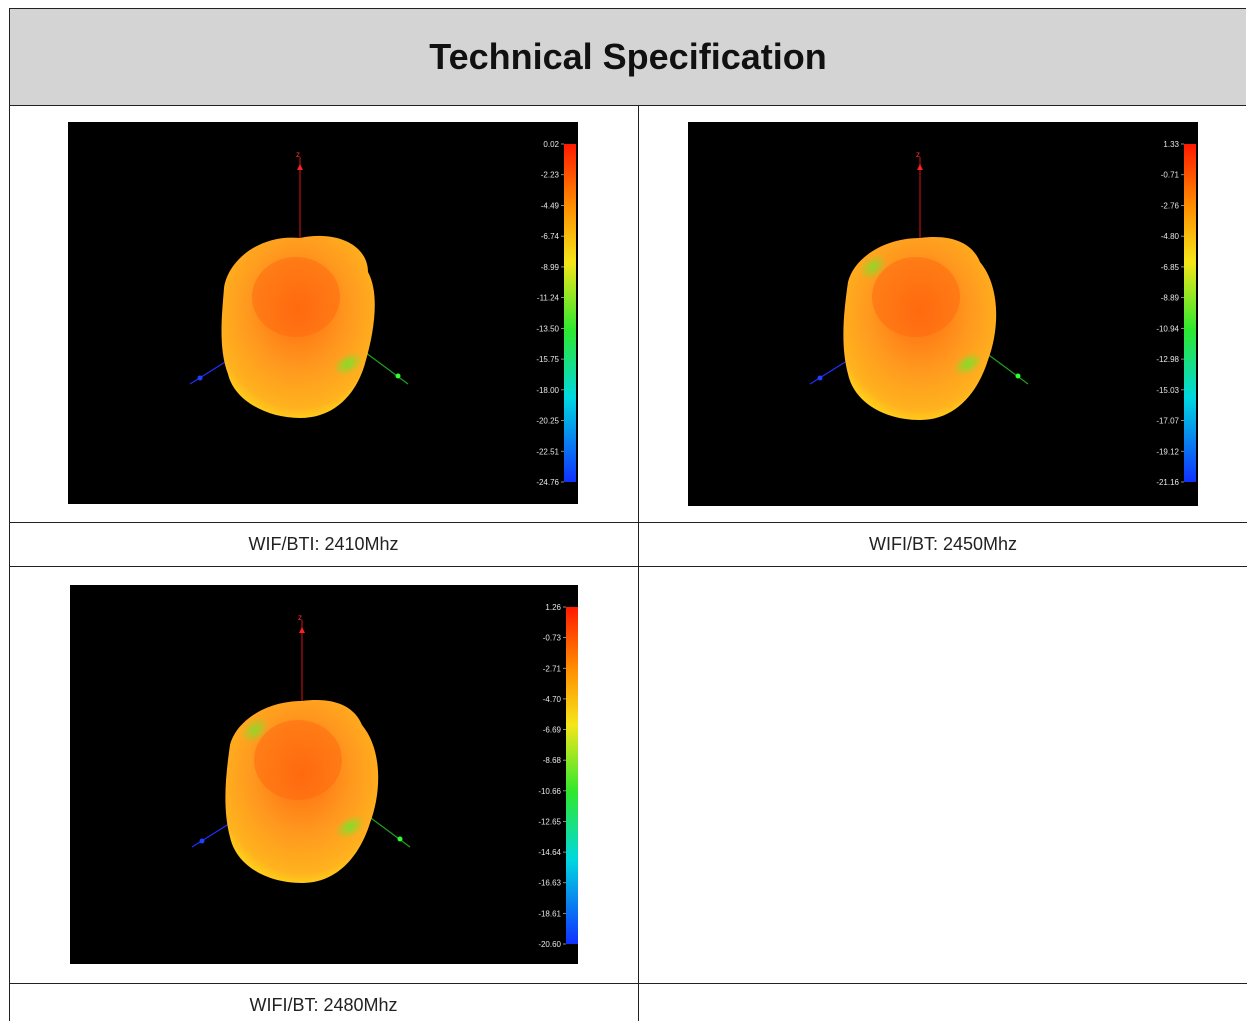 The image size is (1247, 1021). I want to click on scale-tick-label: -0.73, so click(552, 638).